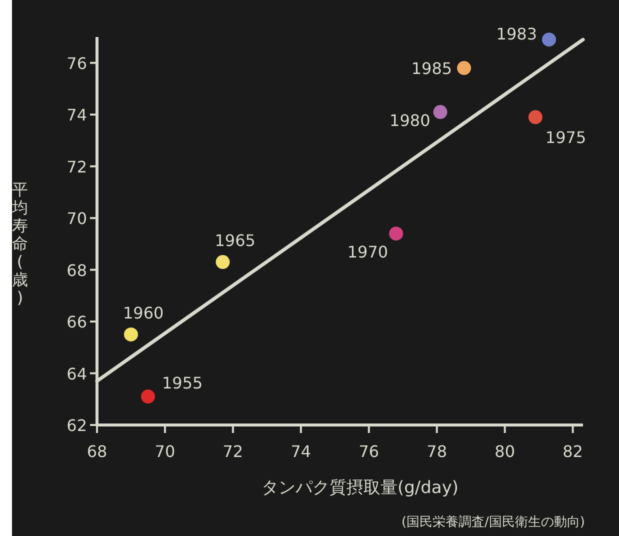 This screenshot has height=536, width=619. I want to click on annotation: 1980, so click(410, 120).